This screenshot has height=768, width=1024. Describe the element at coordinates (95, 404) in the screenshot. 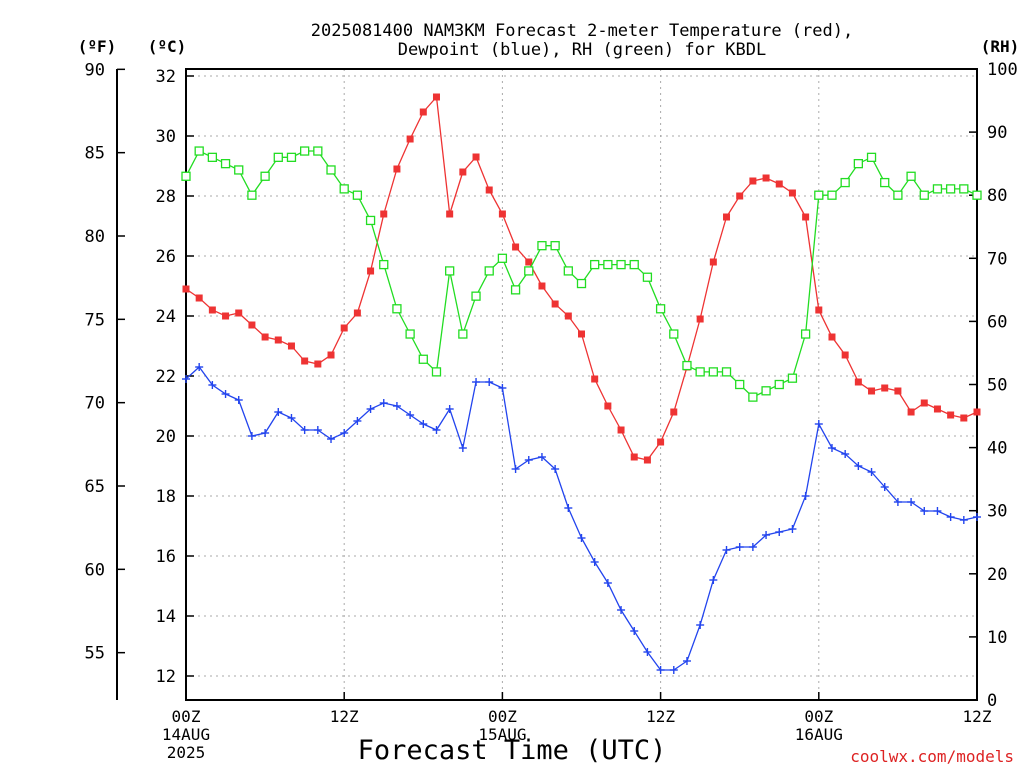

I see `fahrenheit-tick-label: 70` at that location.